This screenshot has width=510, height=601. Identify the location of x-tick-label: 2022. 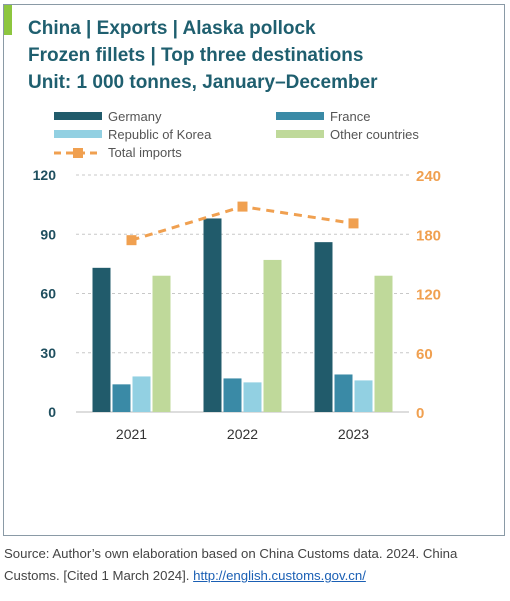
(242, 434).